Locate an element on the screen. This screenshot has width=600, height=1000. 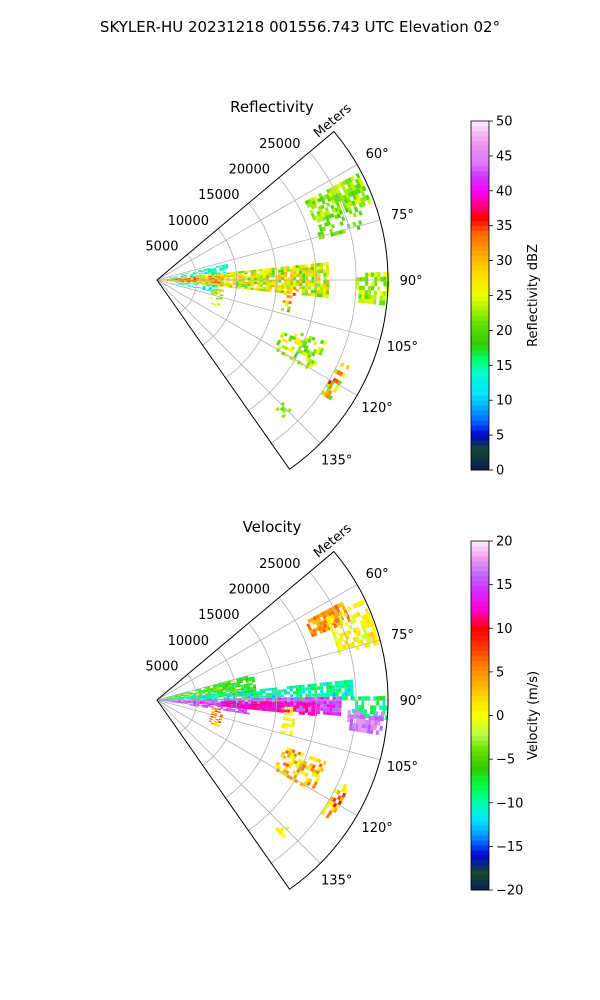
azimuth-tick-label: 120° is located at coordinates (376, 828).